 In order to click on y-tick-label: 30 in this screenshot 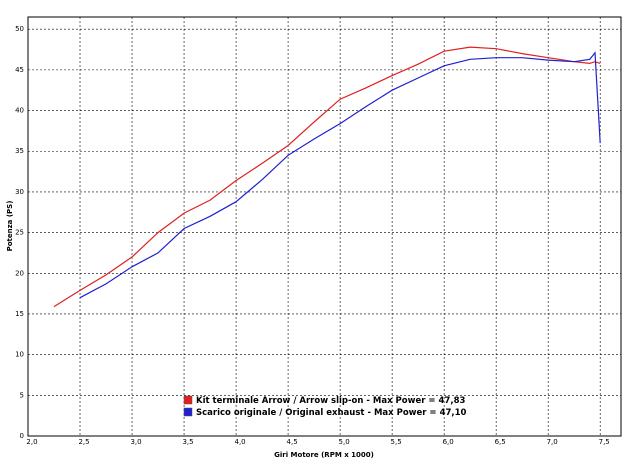, I will do `click(19, 192)`.